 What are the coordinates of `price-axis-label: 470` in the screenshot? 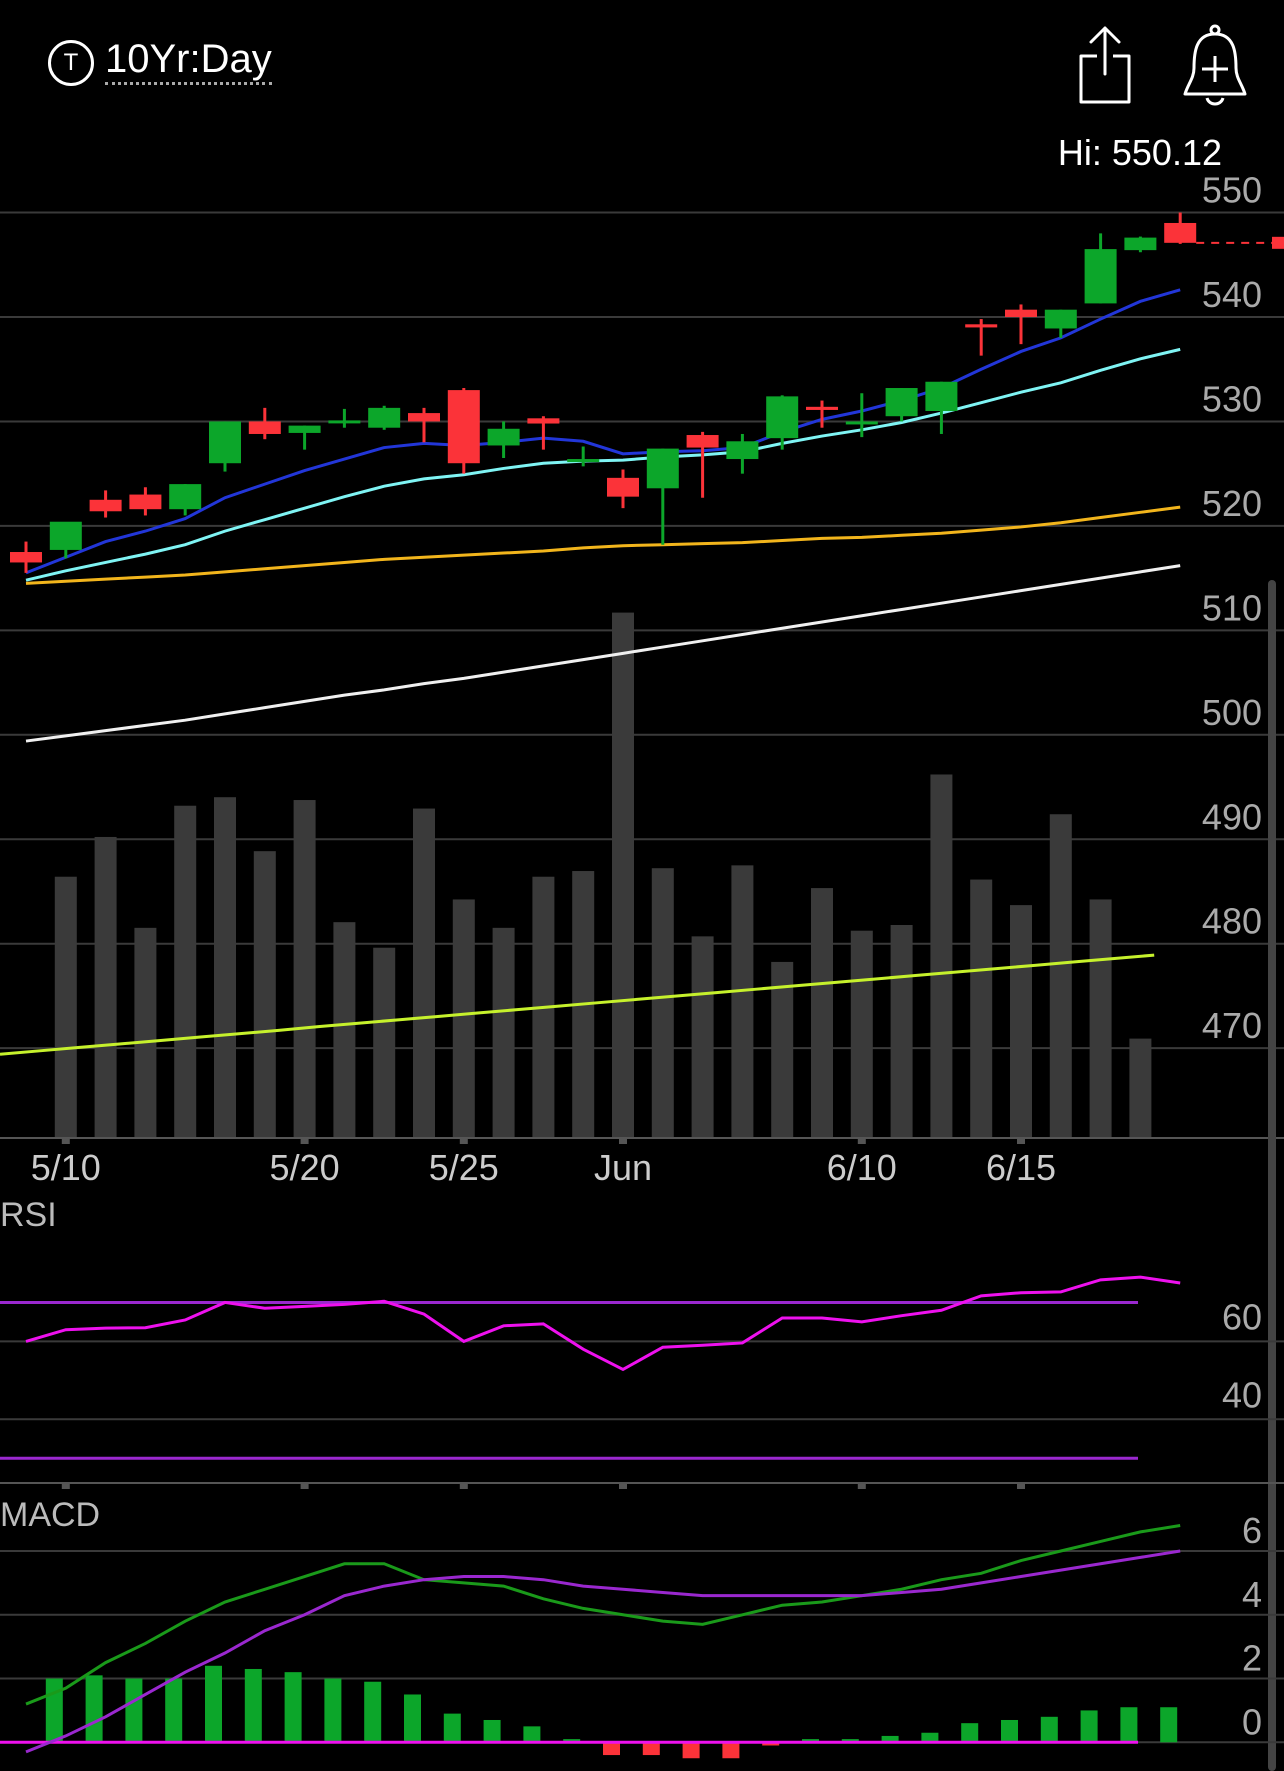 It's located at (1232, 1025).